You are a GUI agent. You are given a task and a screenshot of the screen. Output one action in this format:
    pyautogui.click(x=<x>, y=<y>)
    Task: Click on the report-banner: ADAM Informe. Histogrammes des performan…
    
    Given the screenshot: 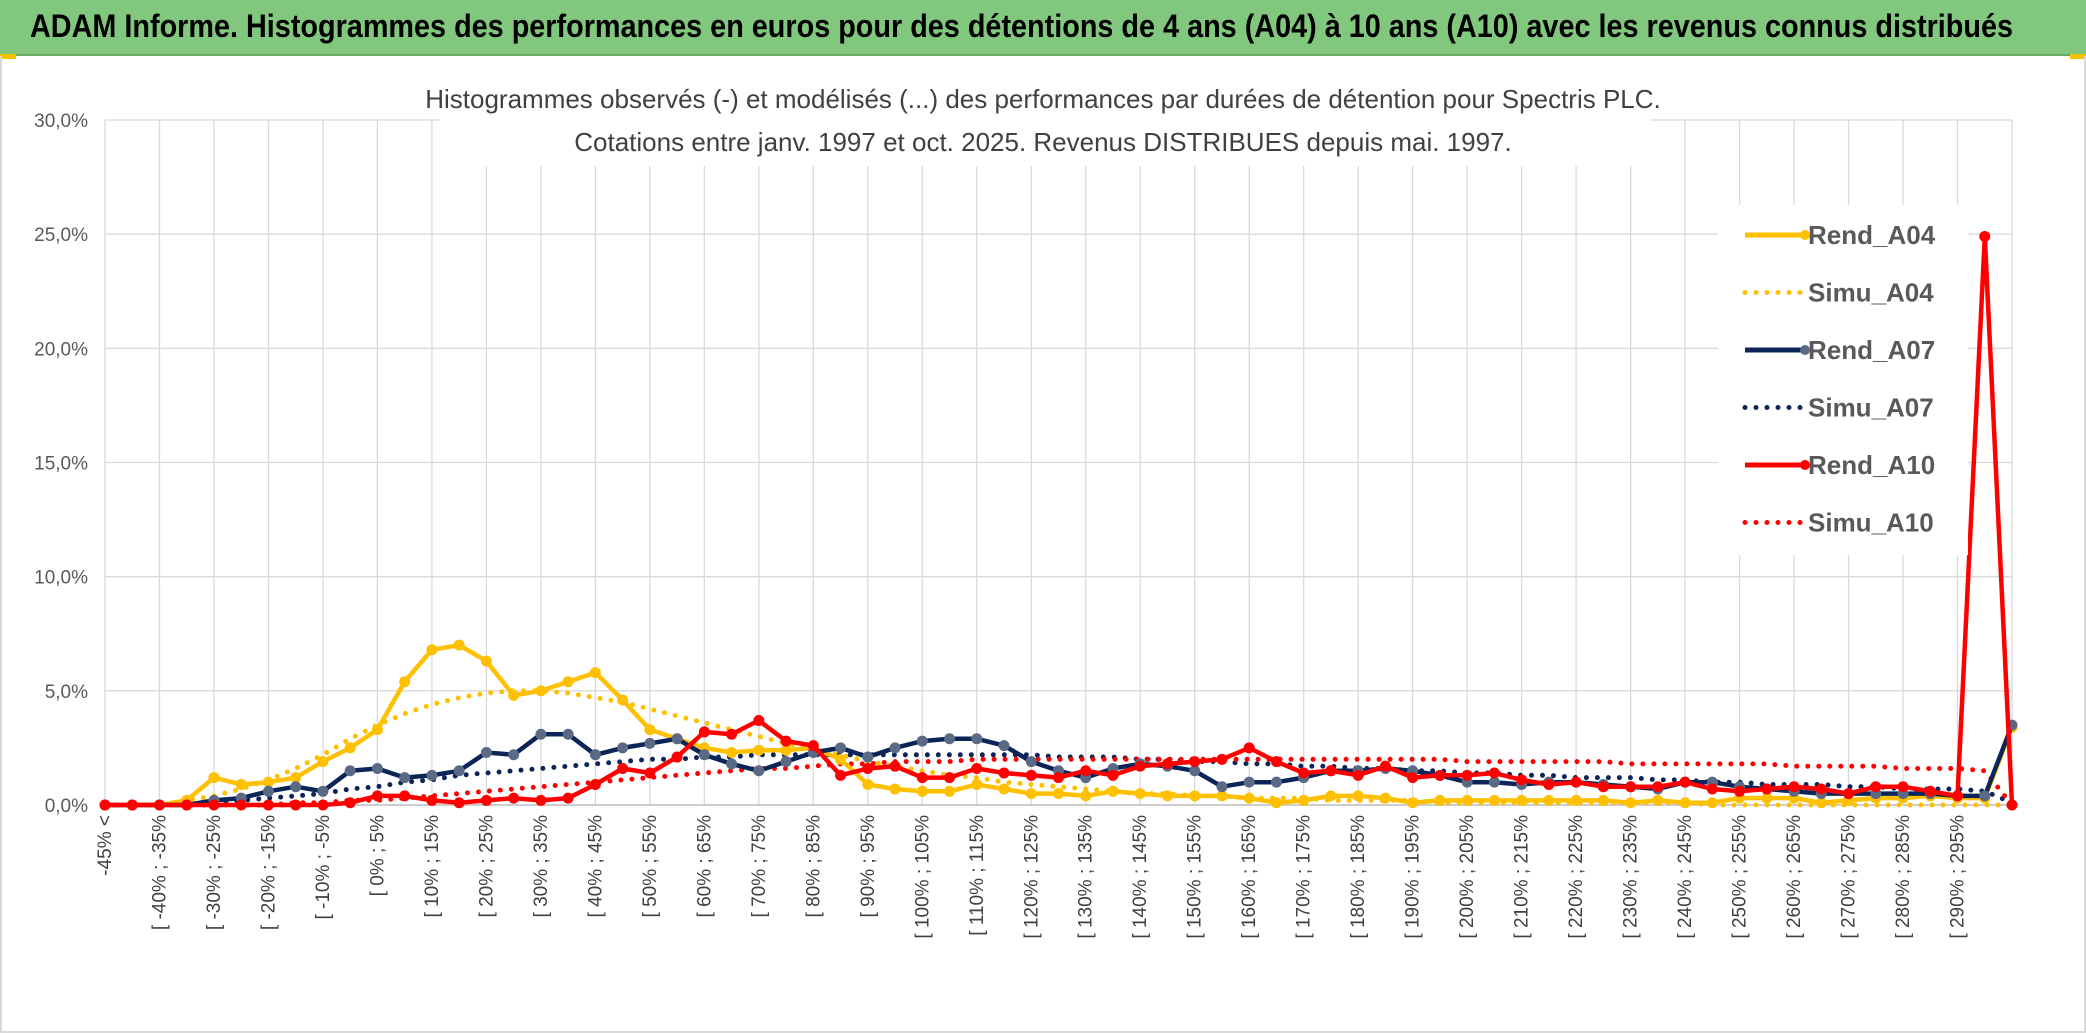 What is the action you would take?
    pyautogui.click(x=1043, y=28)
    